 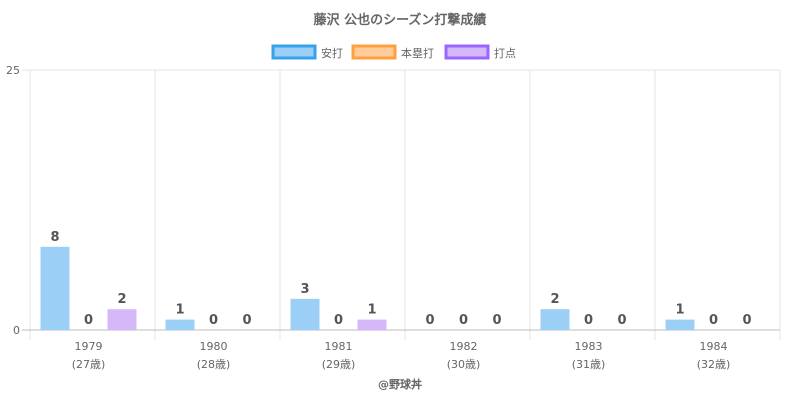 I want to click on x-tick-sublabel-3: (30歳), so click(x=464, y=364).